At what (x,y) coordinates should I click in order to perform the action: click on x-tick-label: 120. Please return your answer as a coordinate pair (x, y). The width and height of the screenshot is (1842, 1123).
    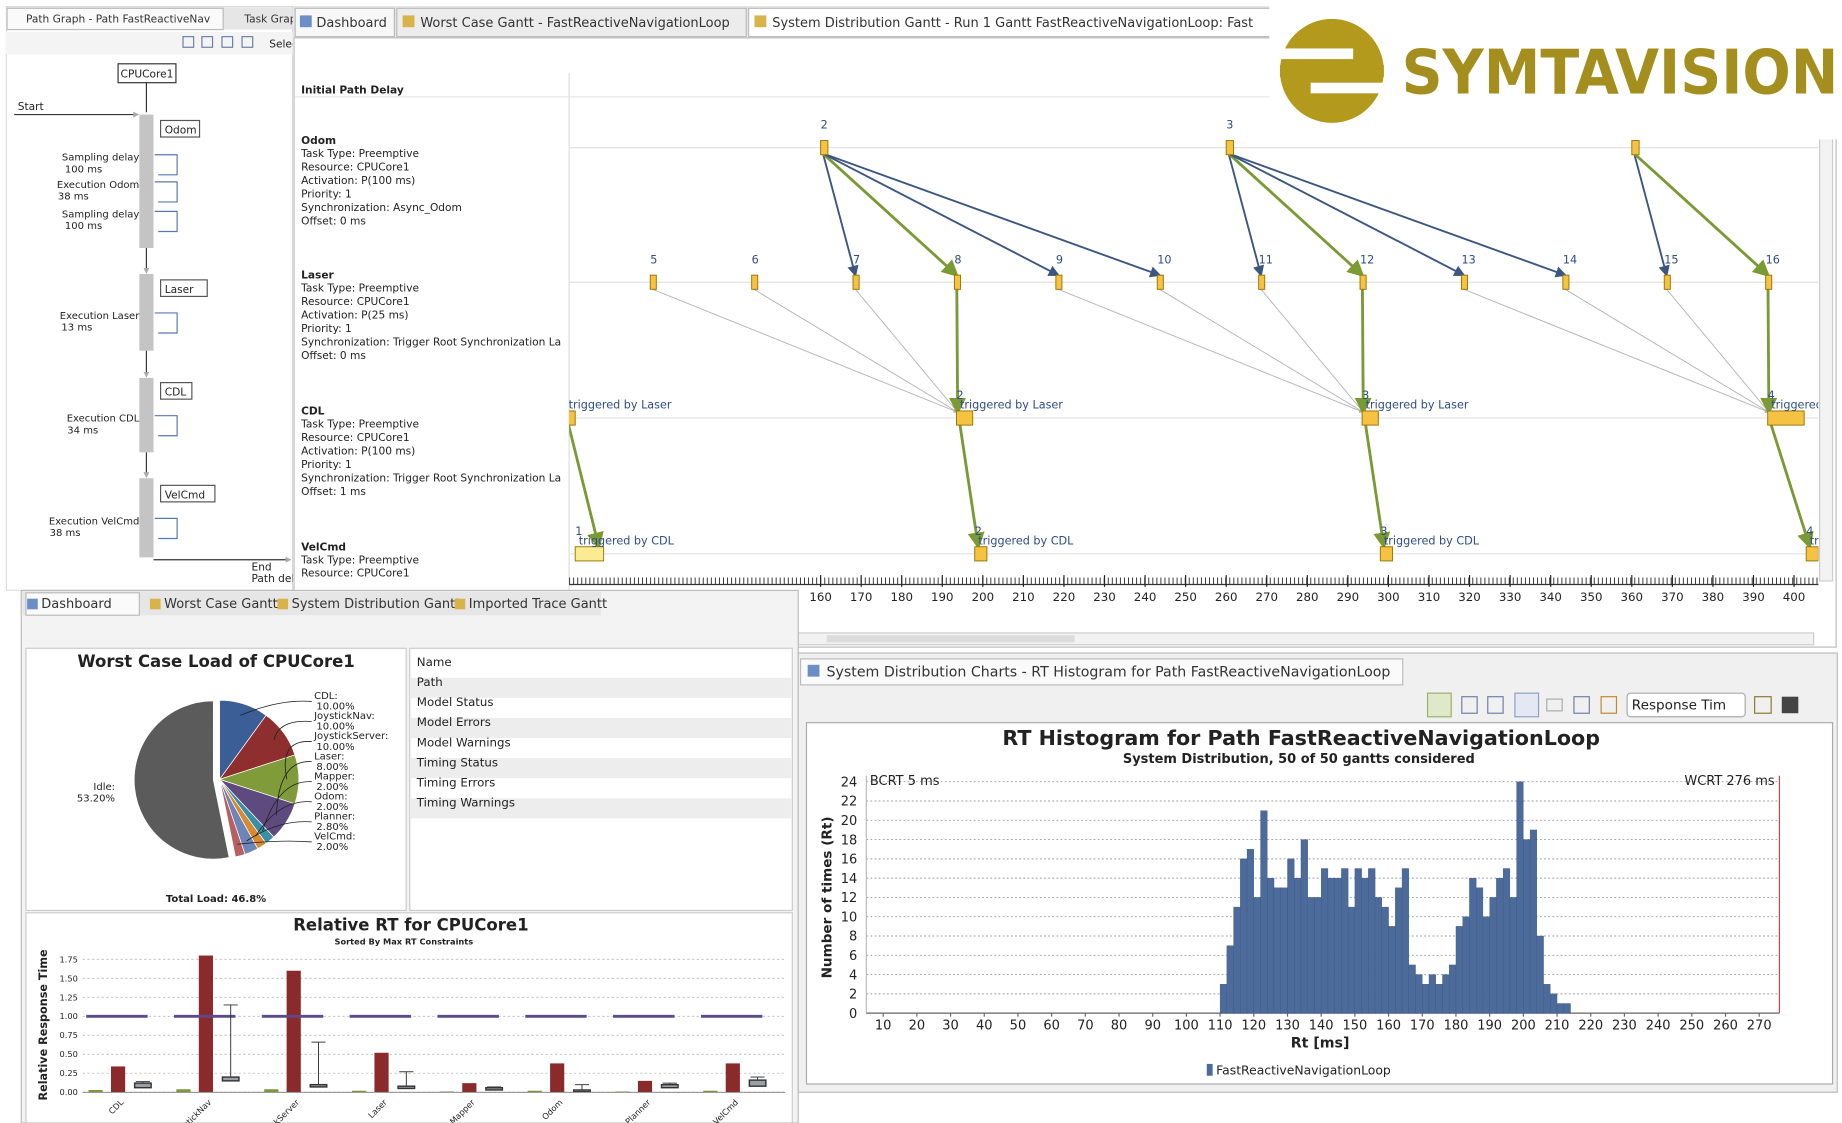
    Looking at the image, I should click on (1253, 1026).